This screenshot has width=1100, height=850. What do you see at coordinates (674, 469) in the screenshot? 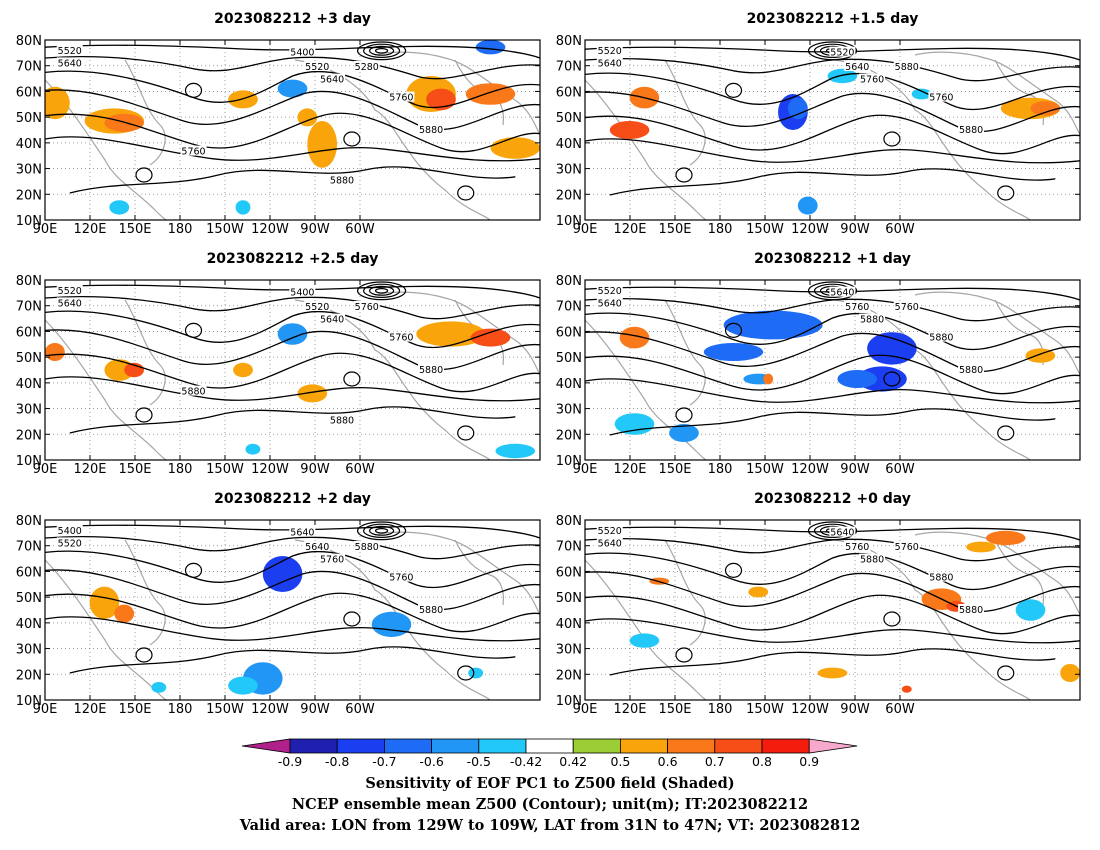
I see `lon-tick-label: 150E` at bounding box center [674, 469].